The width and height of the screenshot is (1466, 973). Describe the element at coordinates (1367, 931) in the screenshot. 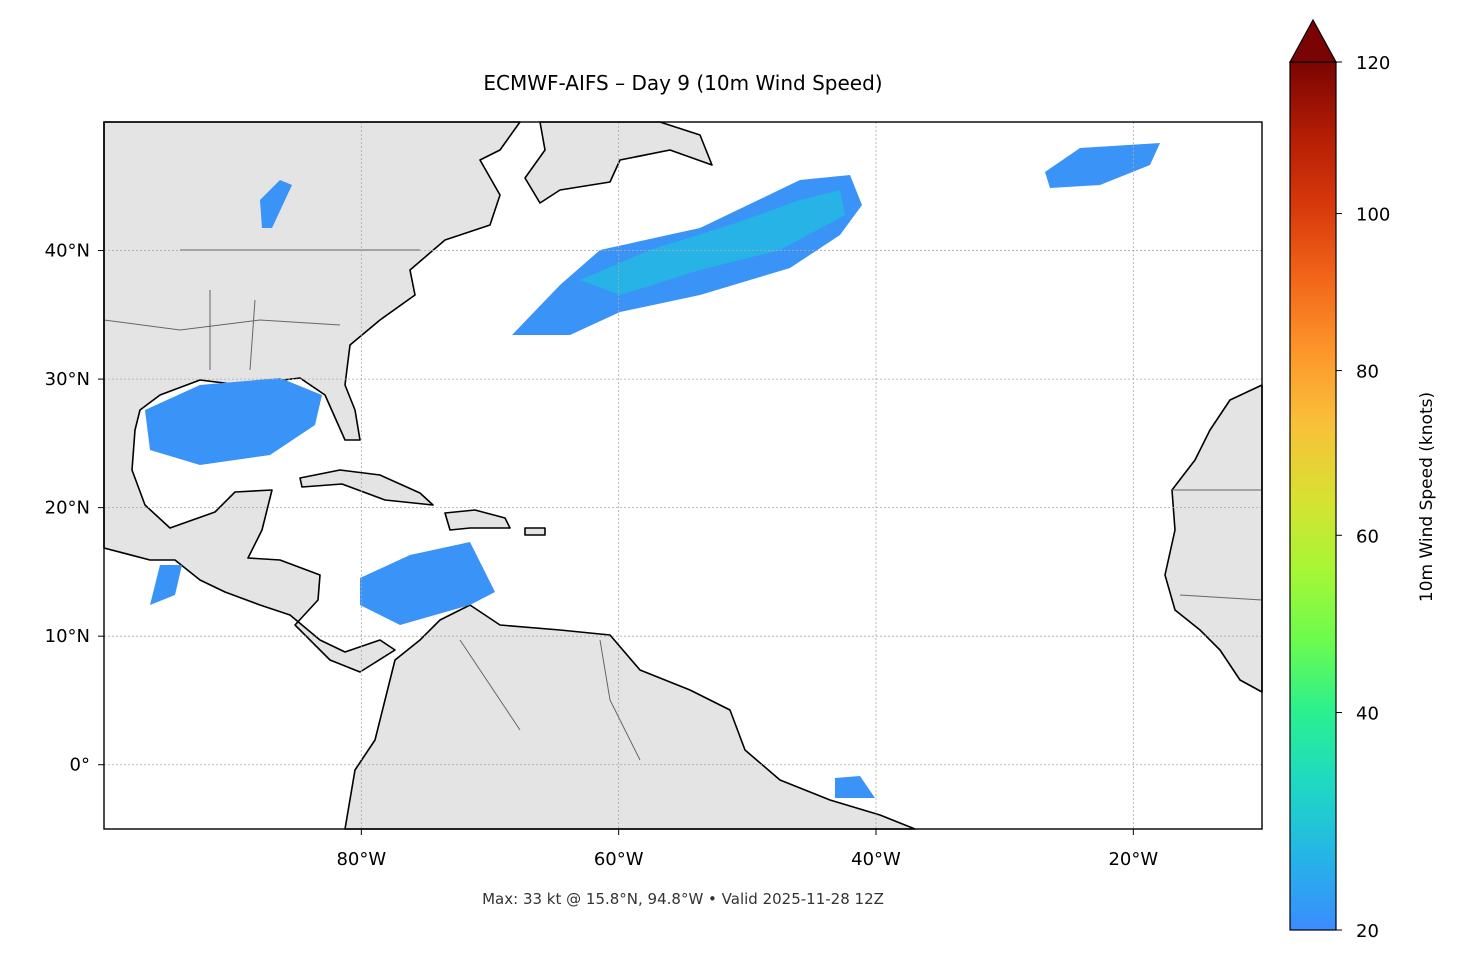

I see `colorbar-tick-label: 20` at that location.